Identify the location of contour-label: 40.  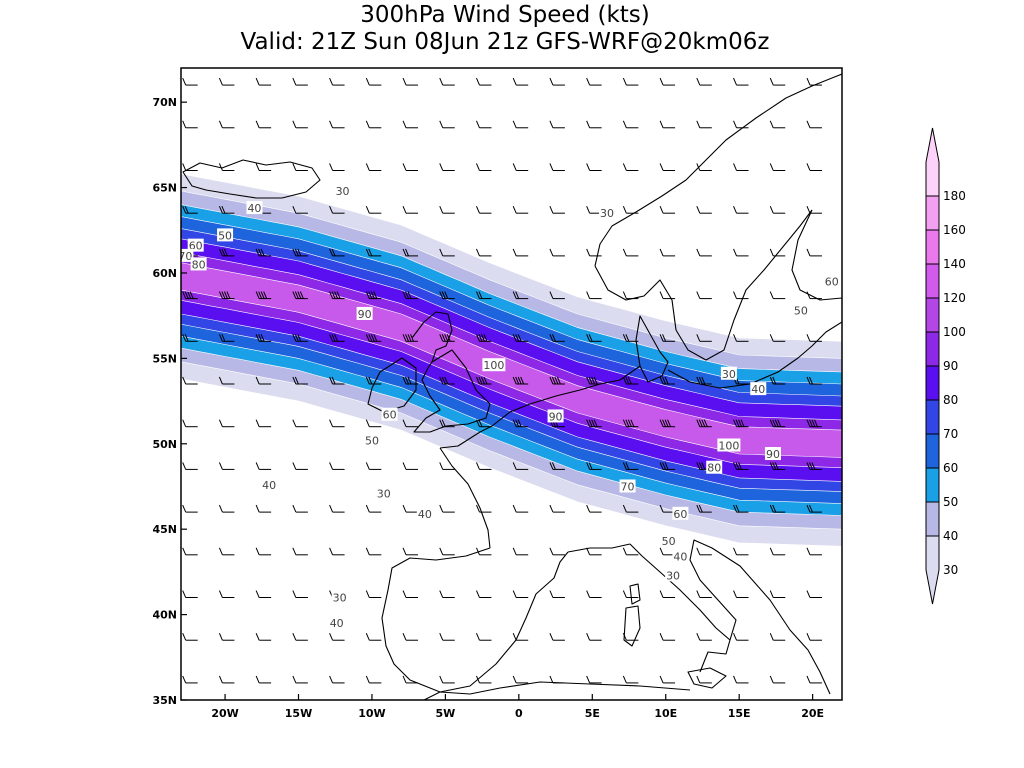
(254, 208).